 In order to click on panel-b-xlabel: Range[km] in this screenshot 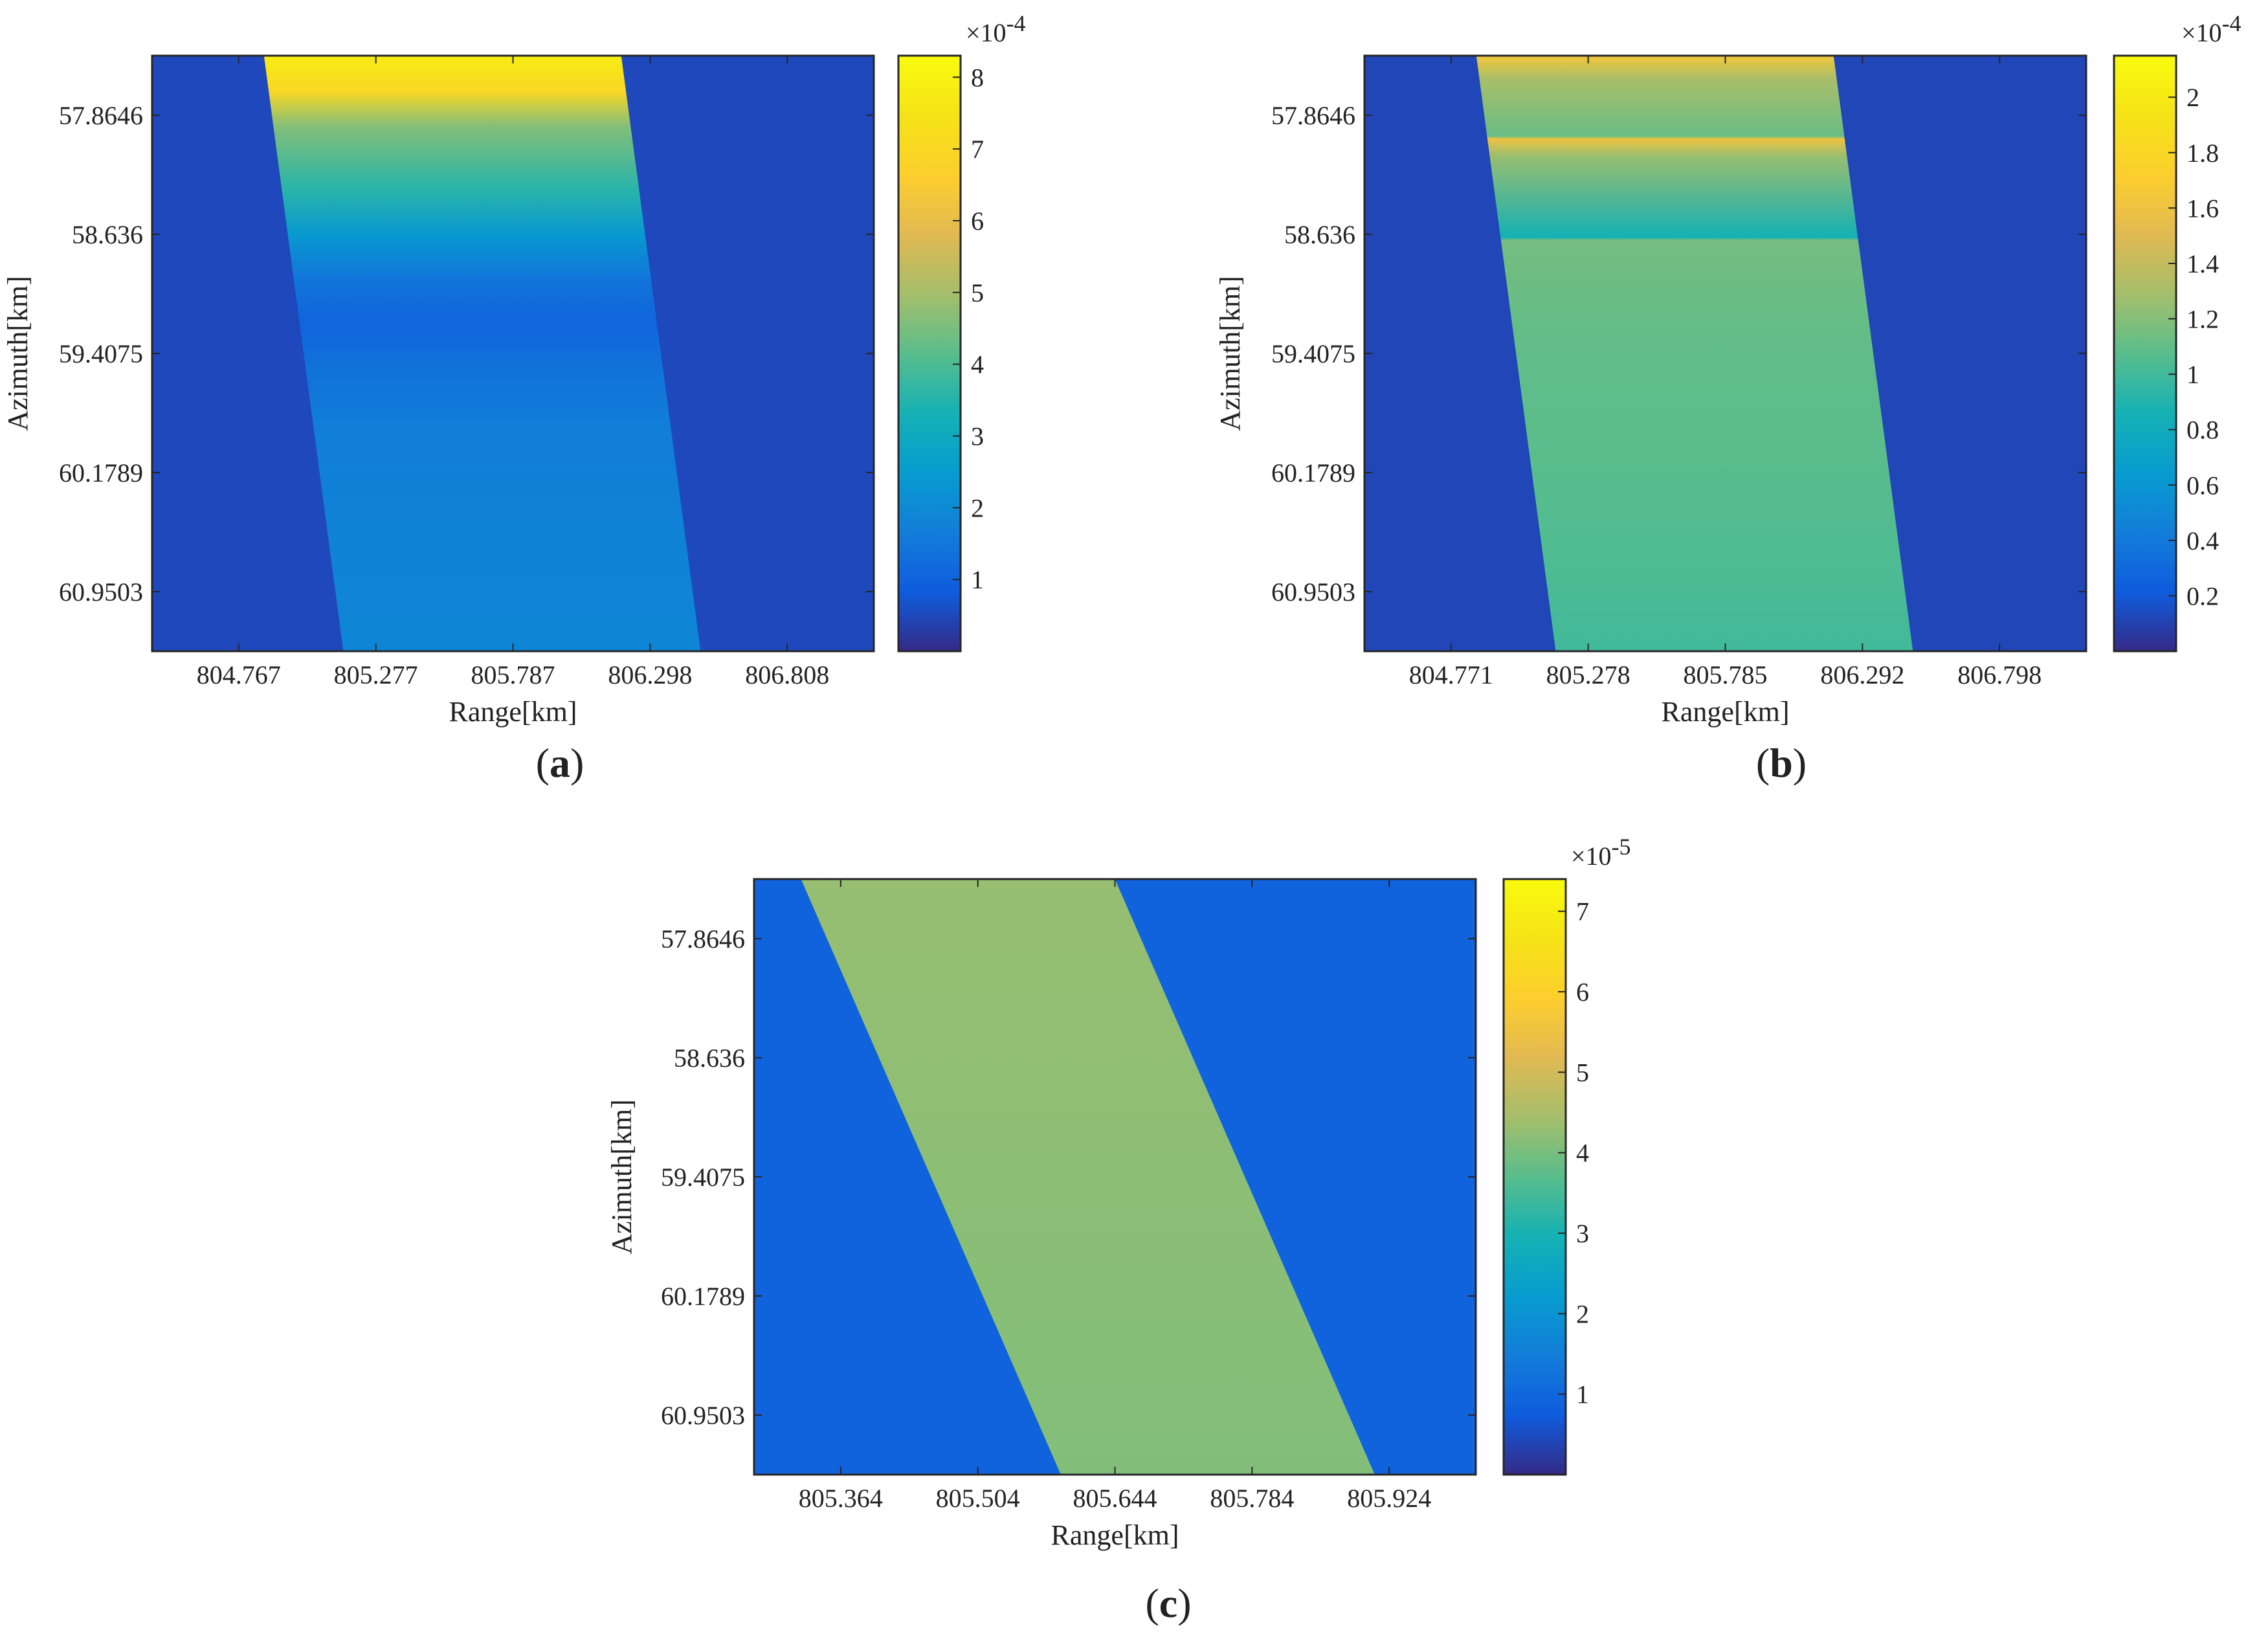, I will do `click(1726, 712)`.